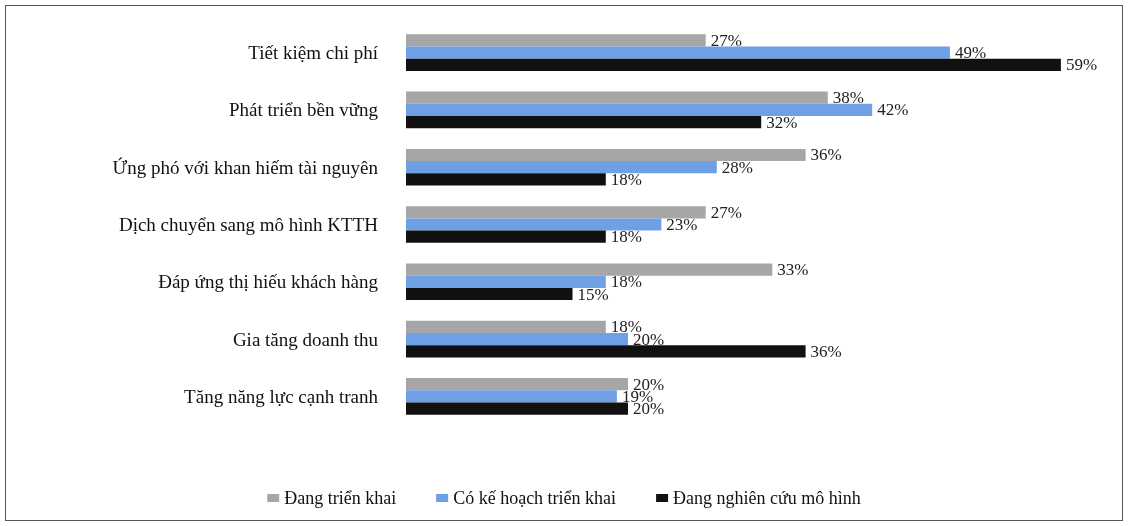 The height and width of the screenshot is (526, 1128). I want to click on legend-label: Đang nghiên cứu mô hình, so click(767, 498).